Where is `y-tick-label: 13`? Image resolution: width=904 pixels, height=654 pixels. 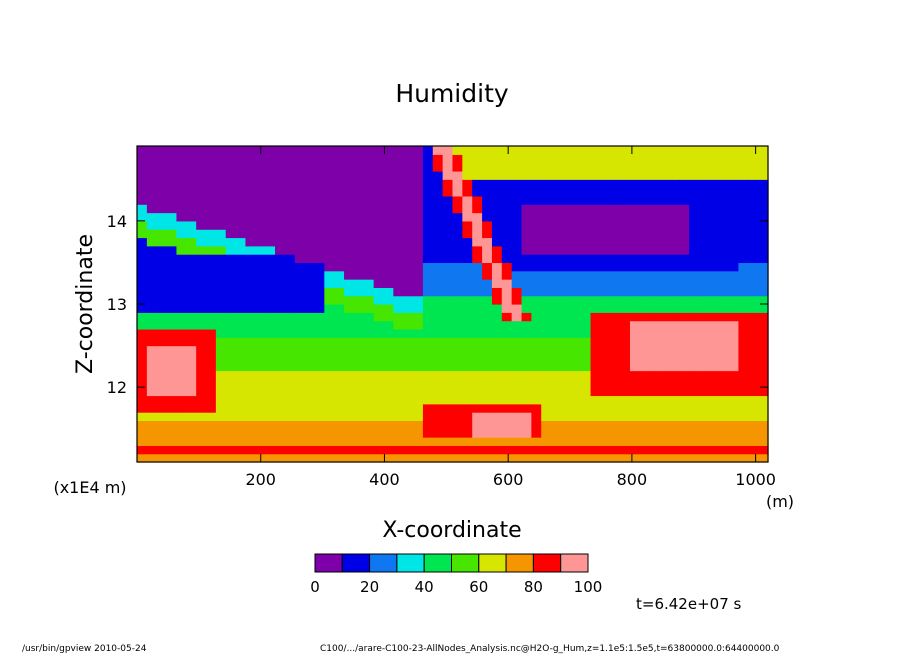
y-tick-label: 13 is located at coordinates (117, 304).